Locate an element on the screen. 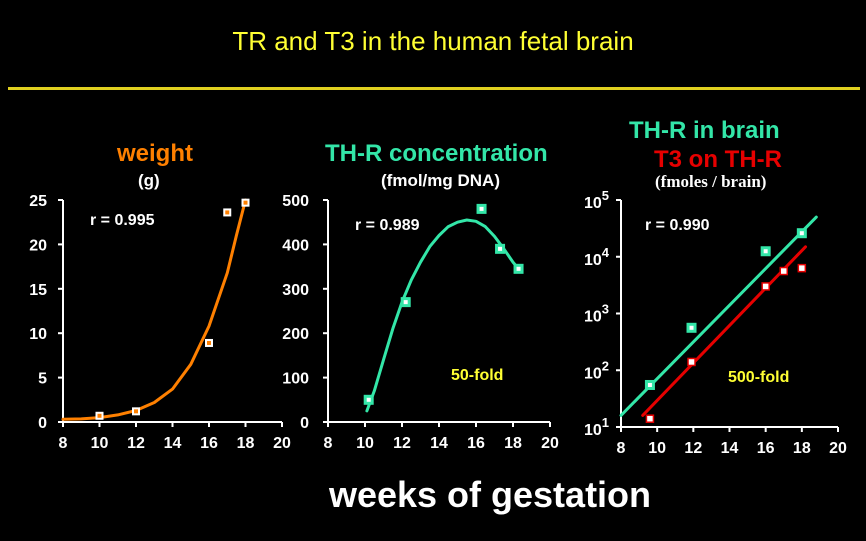 This screenshot has width=866, height=541. slide-title: TR and T3 in the human fetal brain is located at coordinates (433, 41).